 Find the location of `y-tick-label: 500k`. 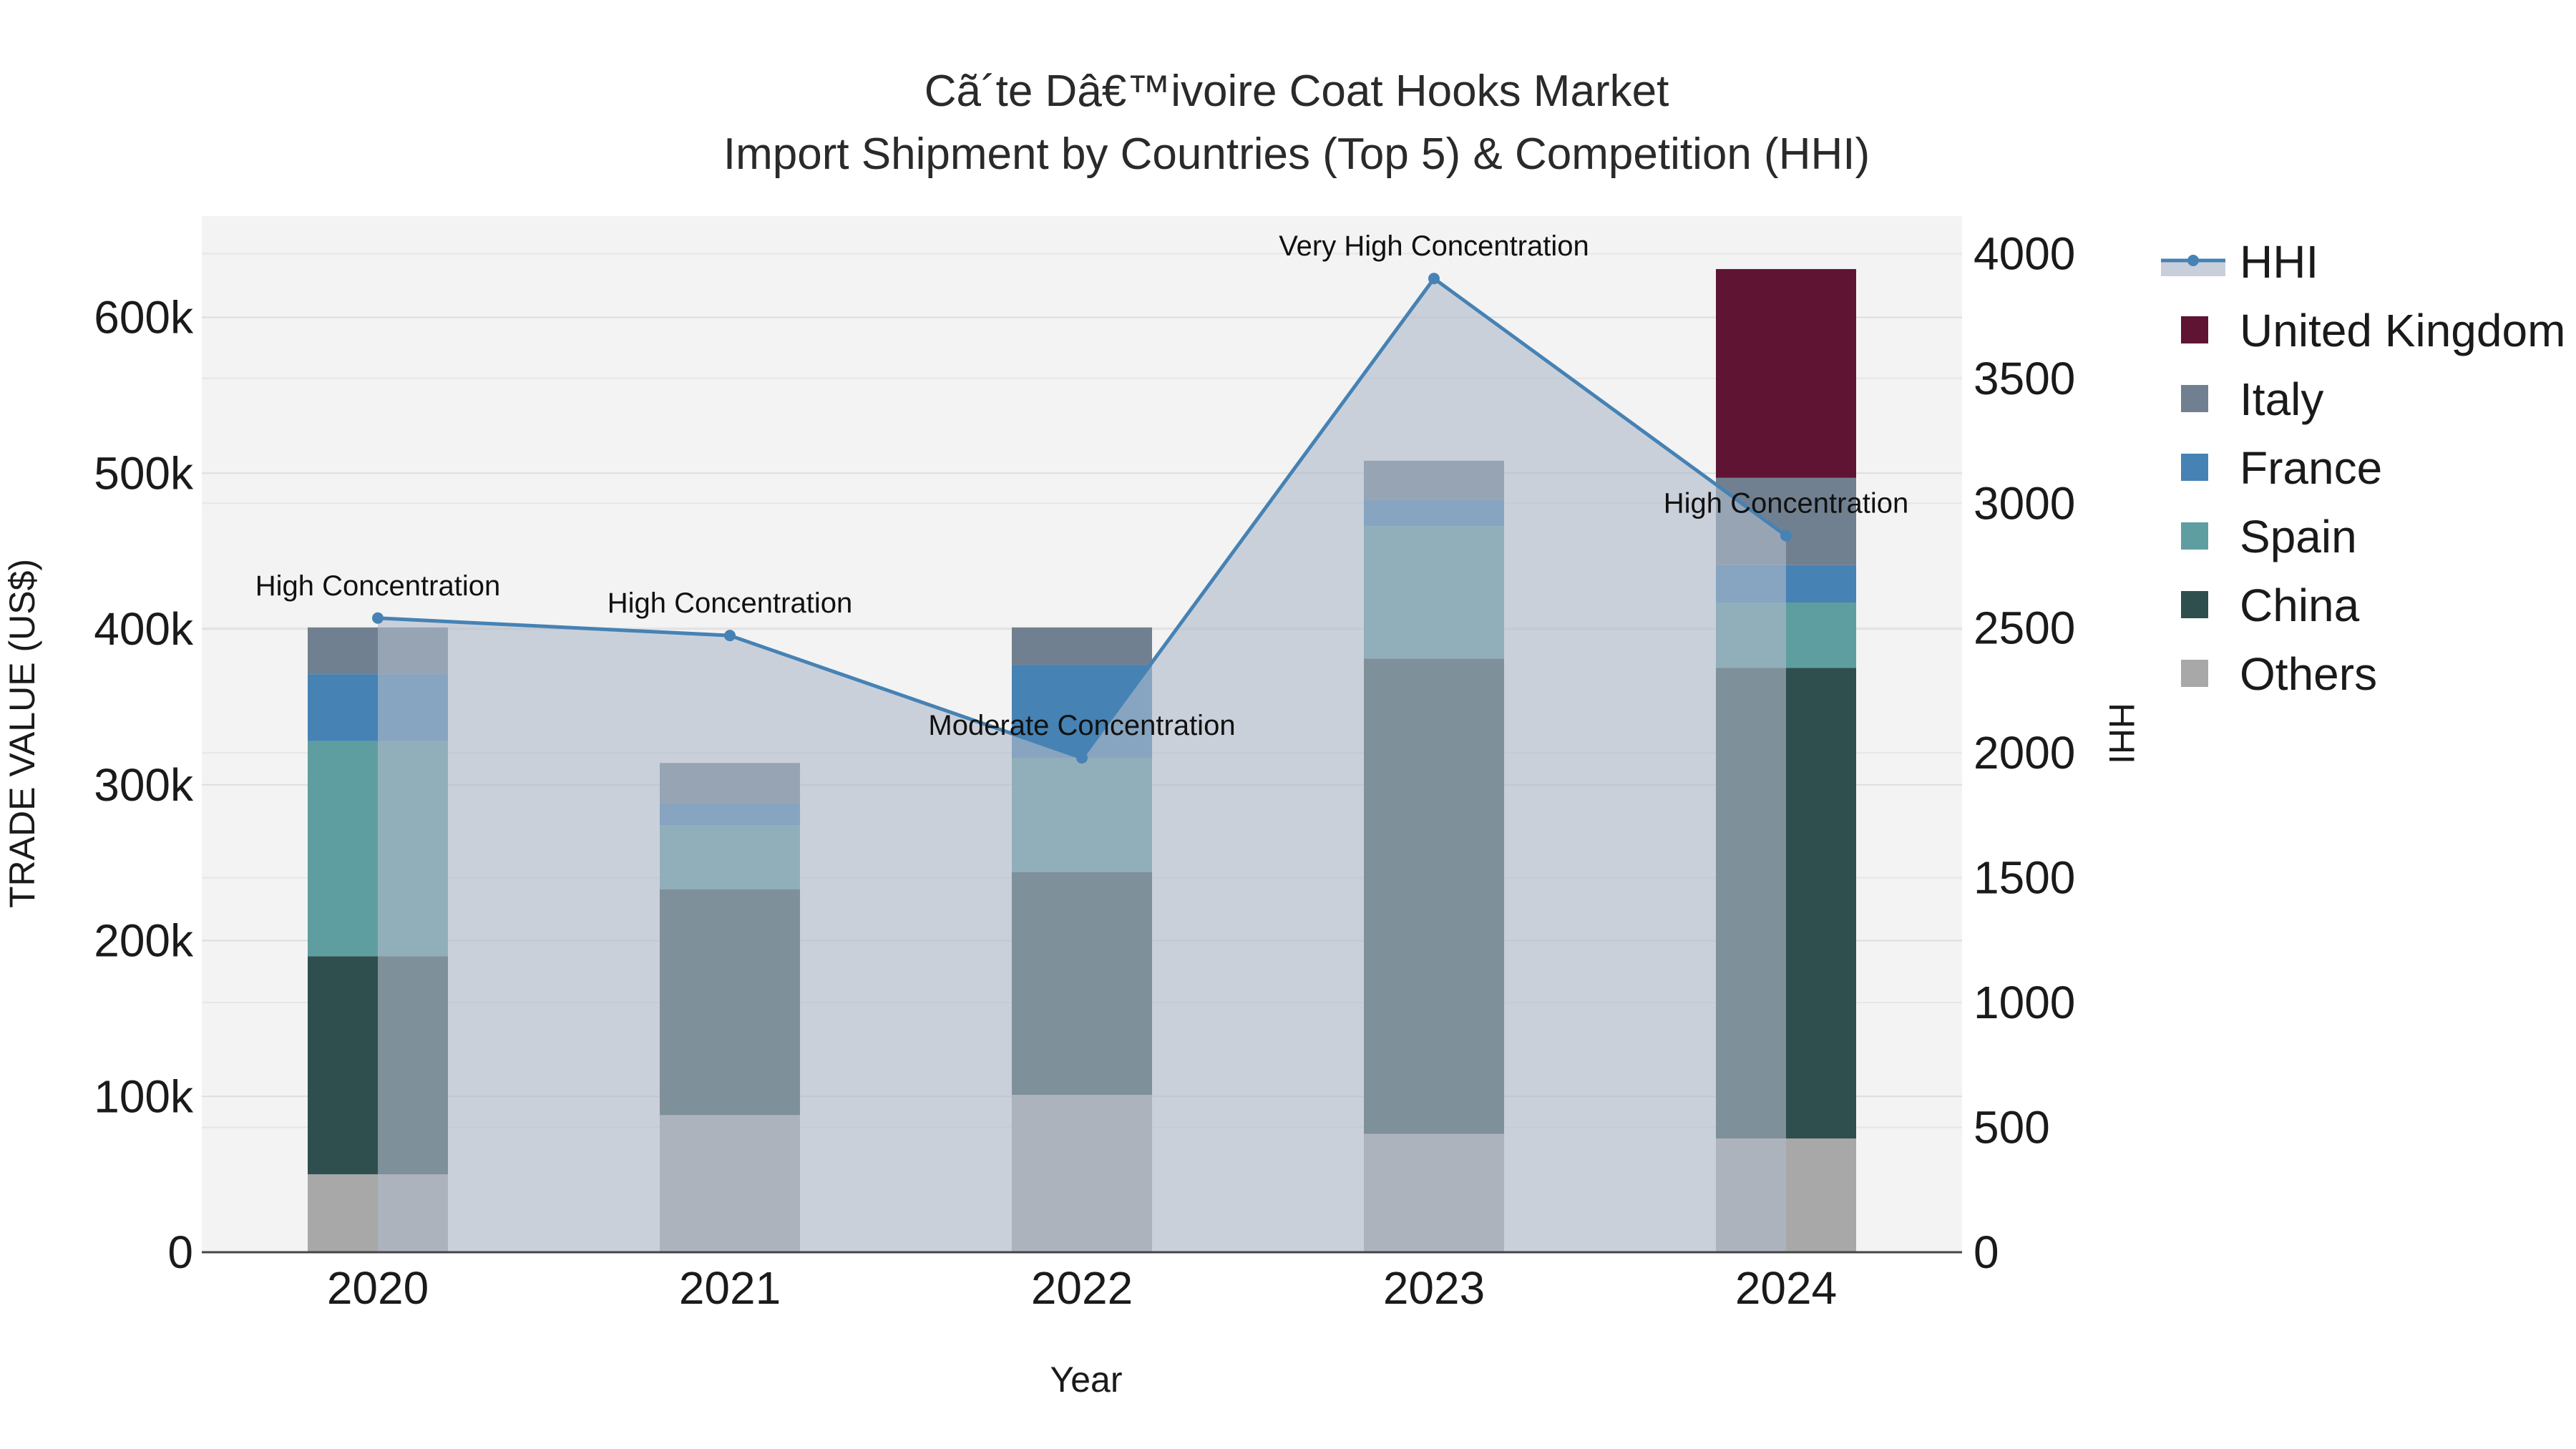

y-tick-label: 500k is located at coordinates (144, 473).